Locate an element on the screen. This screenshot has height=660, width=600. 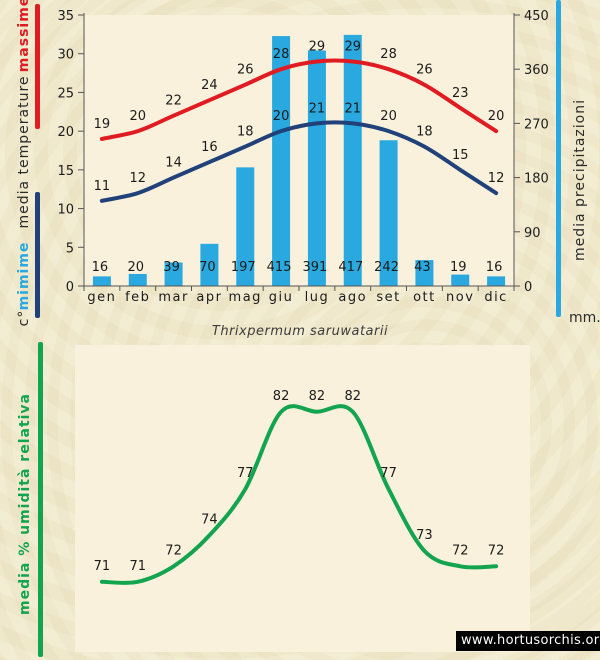
minime-line is located at coordinates (299, 161).